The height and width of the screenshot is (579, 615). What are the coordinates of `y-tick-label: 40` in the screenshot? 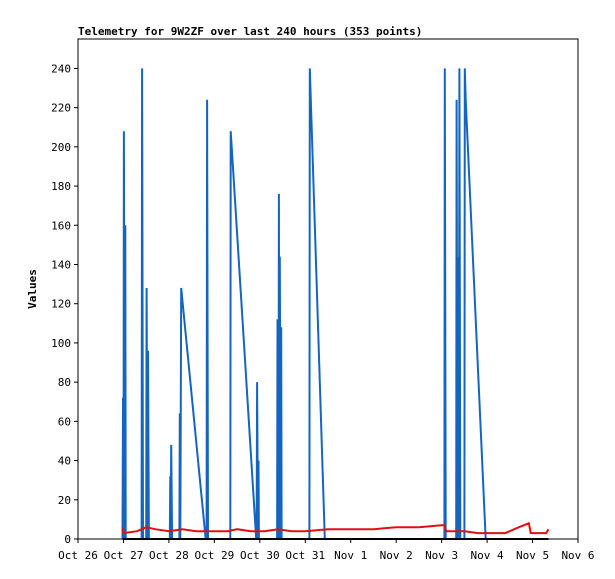 It's located at (64, 461).